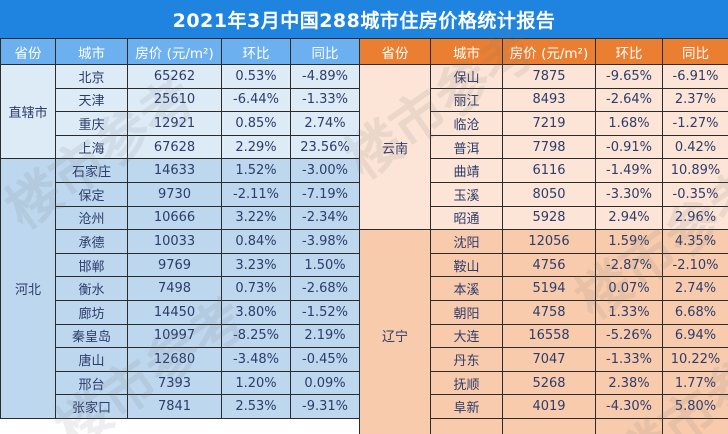 Image resolution: width=728 pixels, height=434 pixels. What do you see at coordinates (91, 76) in the screenshot?
I see `city-cell: 北京` at bounding box center [91, 76].